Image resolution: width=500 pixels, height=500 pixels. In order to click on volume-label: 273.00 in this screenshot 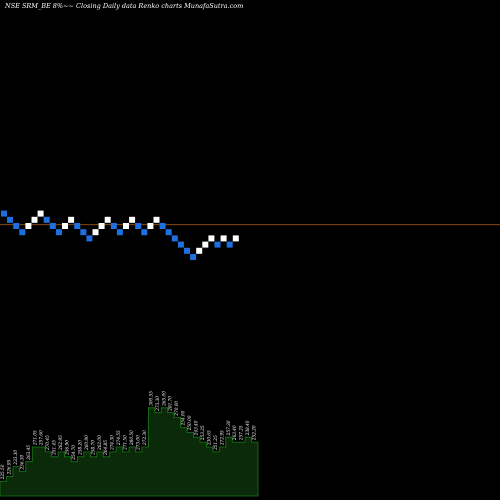, I will do `click(137, 443)`.